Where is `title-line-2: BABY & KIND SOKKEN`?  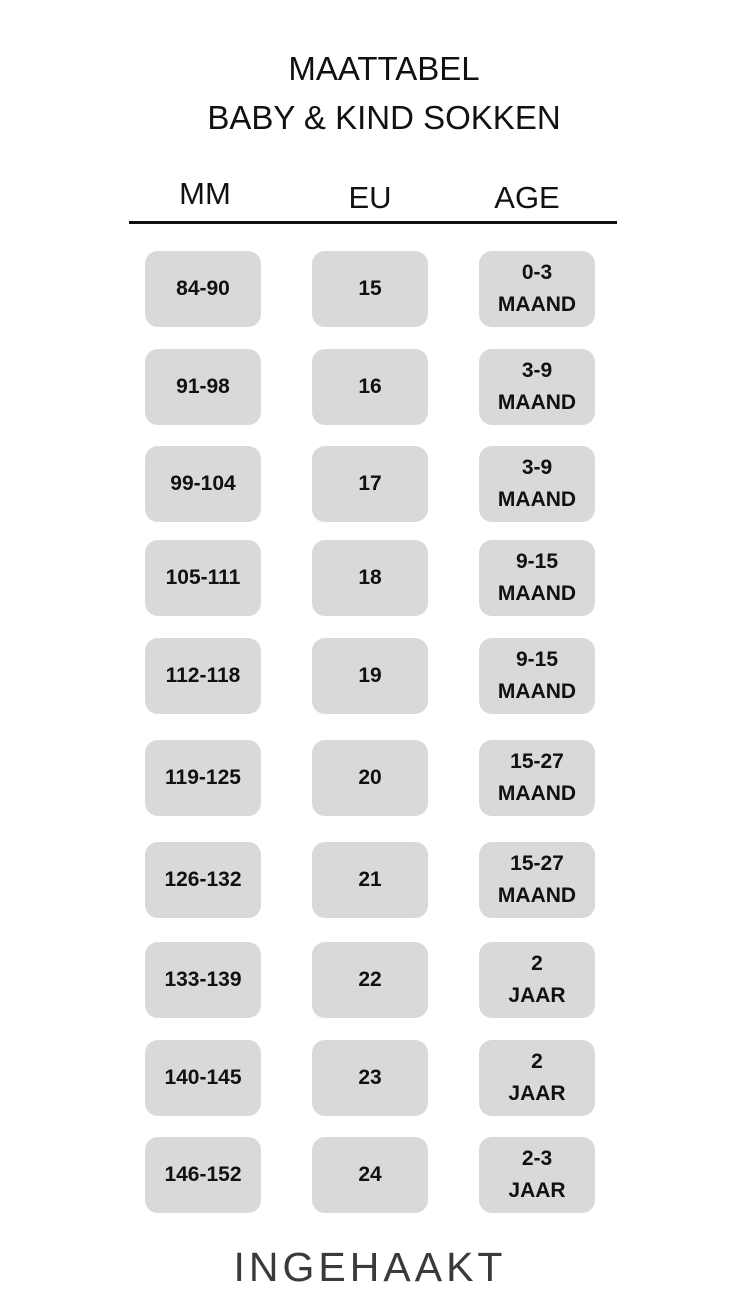
title-line-2: BABY & KIND SOKKEN is located at coordinates (384, 117).